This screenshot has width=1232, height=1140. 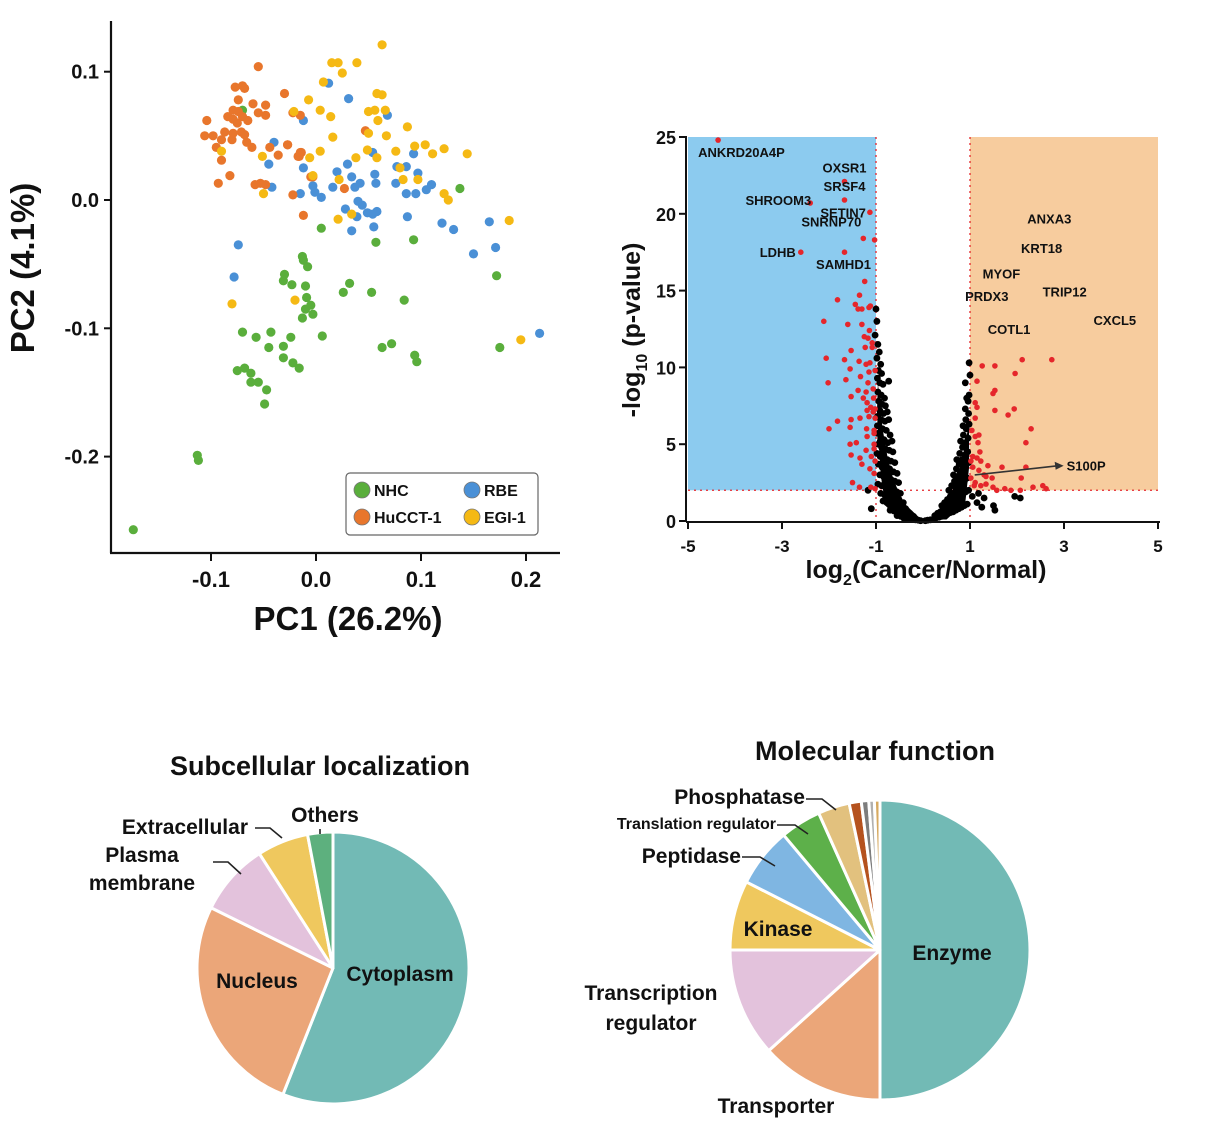 I want to click on pie-slice-enzyme, so click(x=955, y=950).